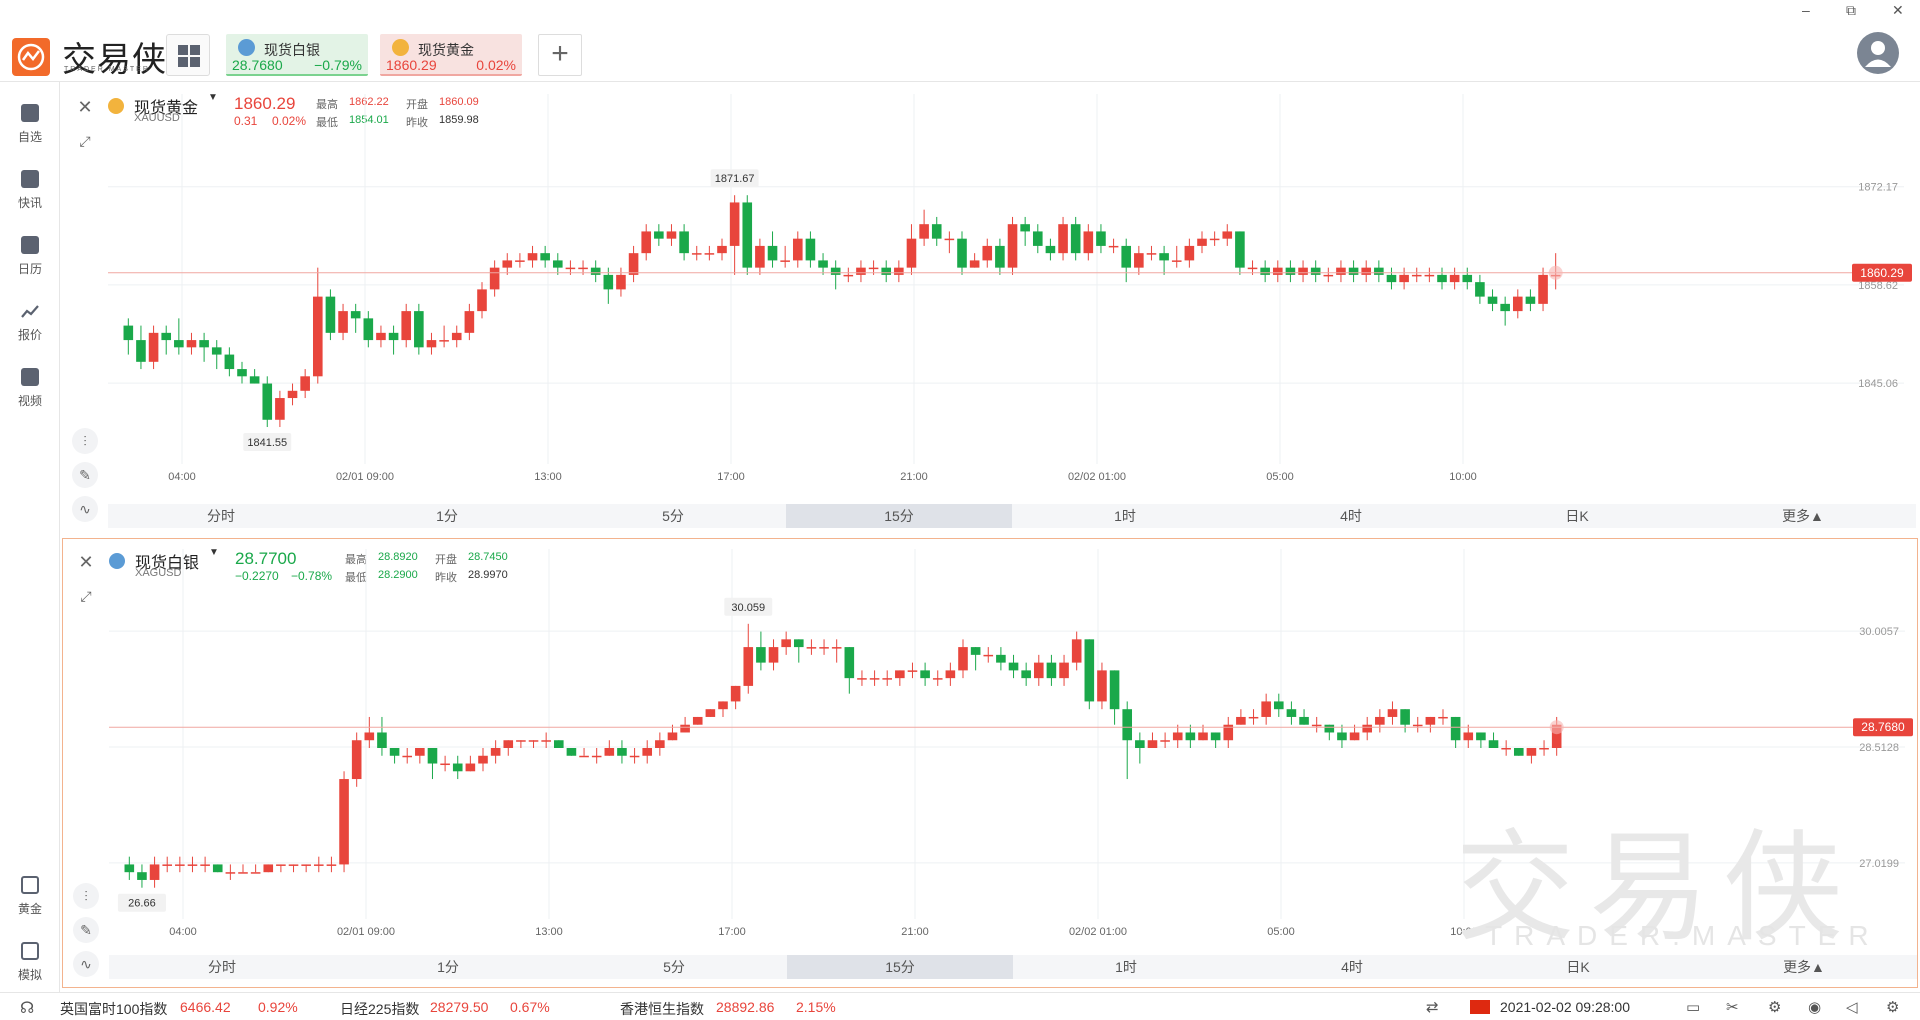 The image size is (1920, 1020). I want to click on sidebar-item-watchlist: 自选, so click(30, 126).